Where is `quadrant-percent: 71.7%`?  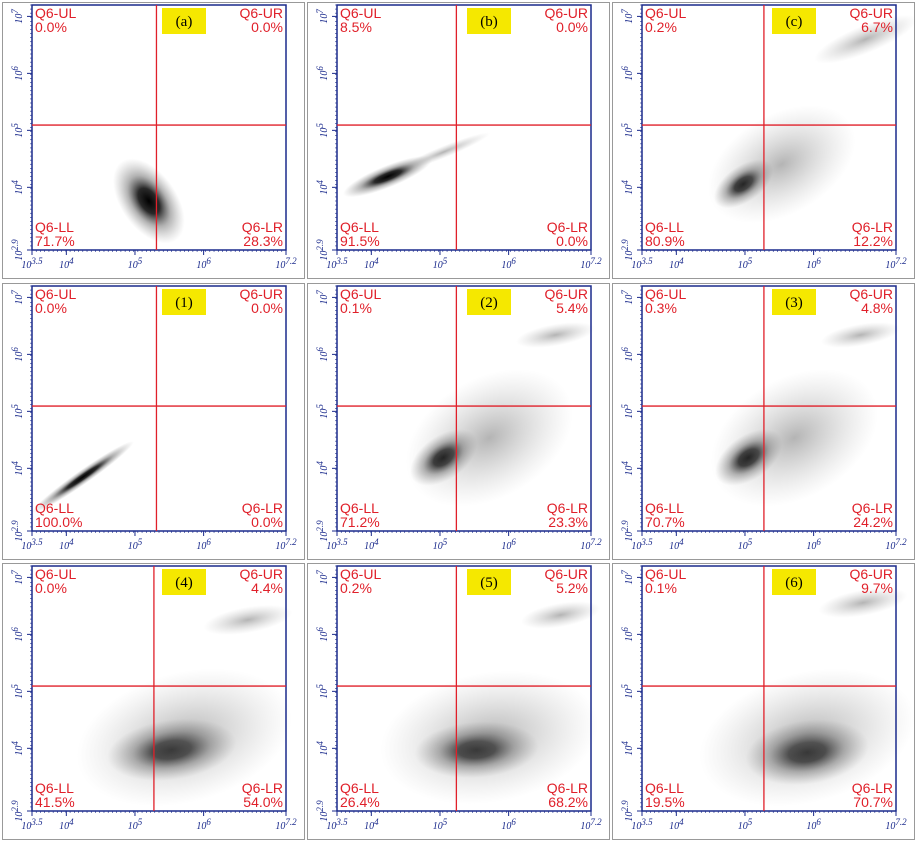 quadrant-percent: 71.7% is located at coordinates (55, 241).